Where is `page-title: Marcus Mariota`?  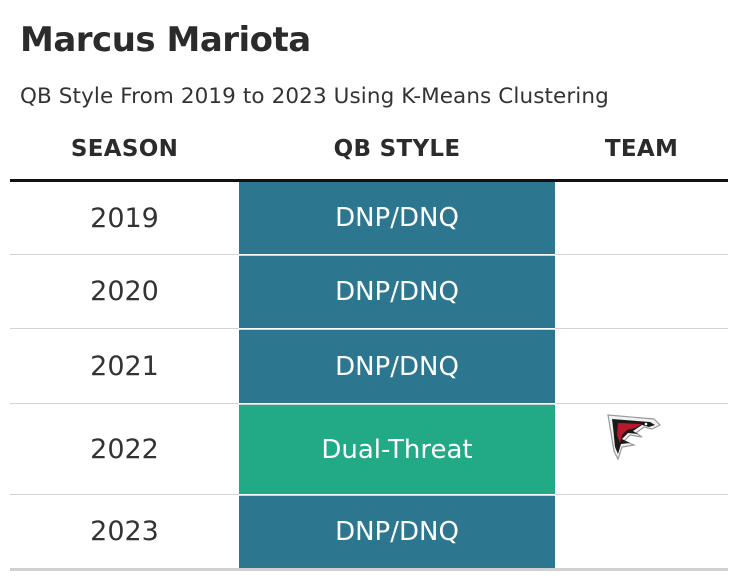 page-title: Marcus Mariota is located at coordinates (165, 40).